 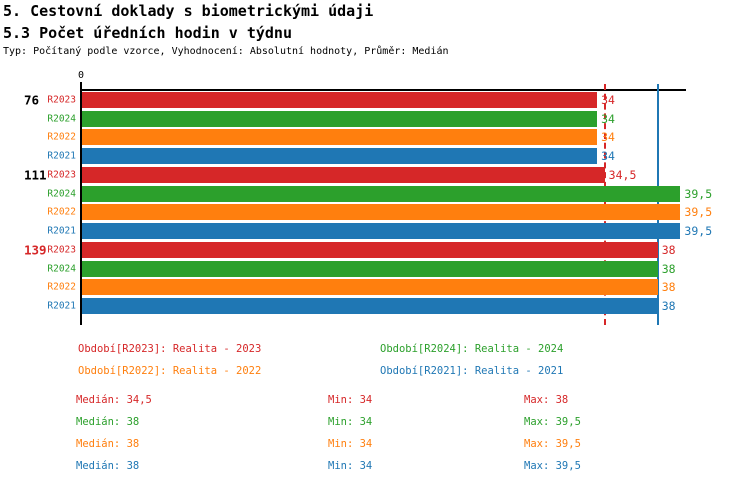 What do you see at coordinates (375, 400) in the screenshot?
I see `stat-row: Medián: 34,5 Min: 34 Max: 38` at bounding box center [375, 400].